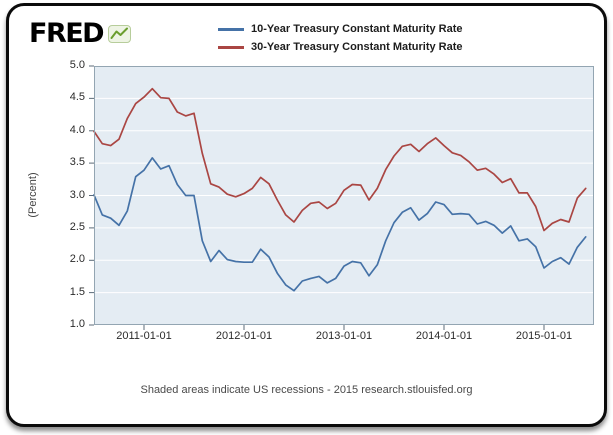 The height and width of the screenshot is (435, 613). Describe the element at coordinates (77, 129) in the screenshot. I see `y-tick-label: 4.0` at that location.